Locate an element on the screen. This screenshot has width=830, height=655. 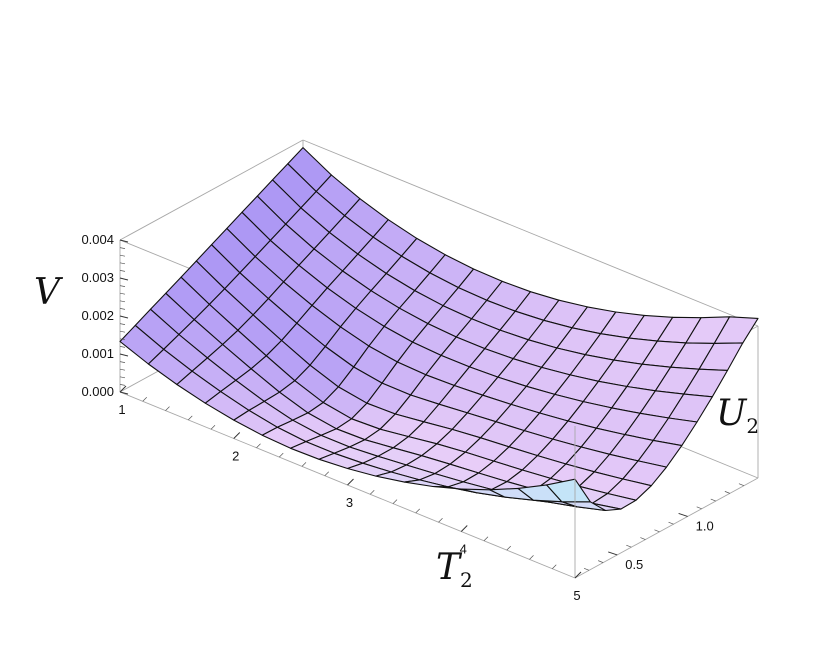
y-axis-title: U2 is located at coordinates (737, 415).